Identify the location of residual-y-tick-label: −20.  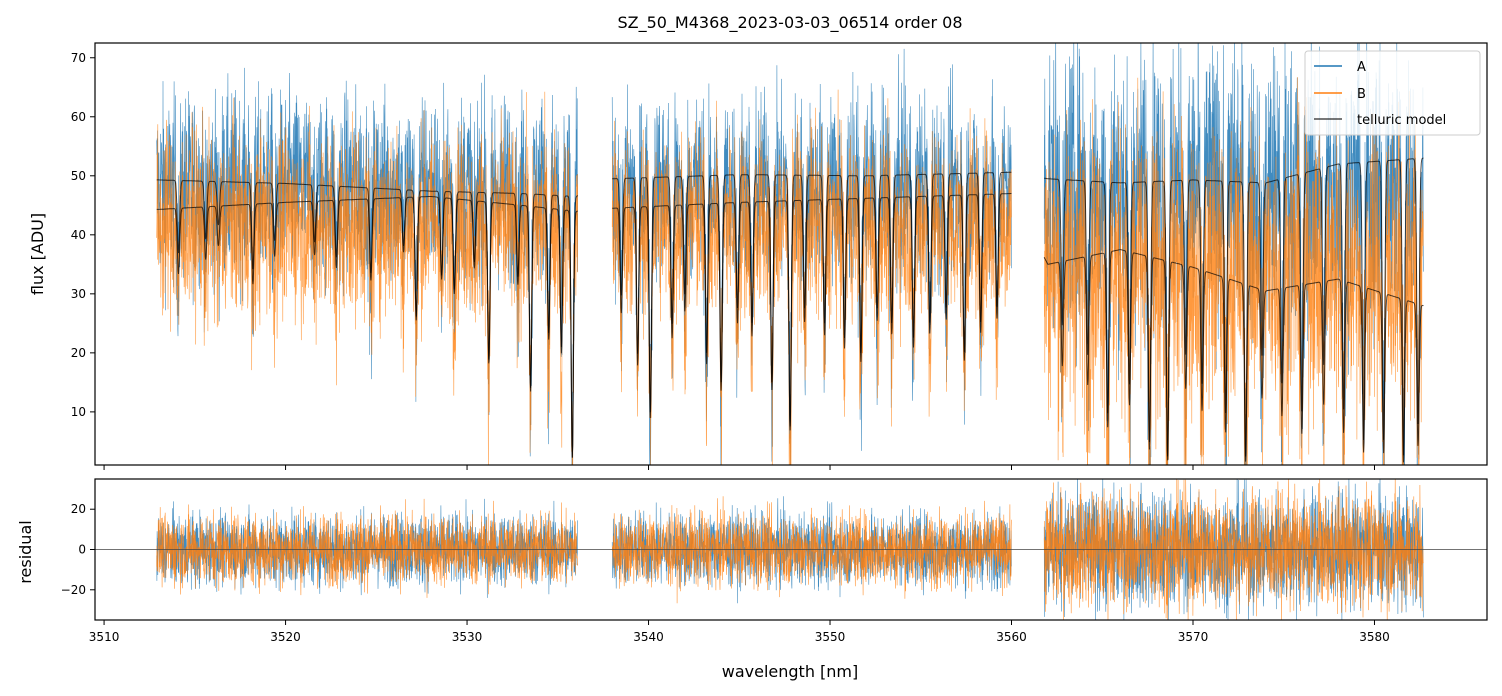
(73, 590).